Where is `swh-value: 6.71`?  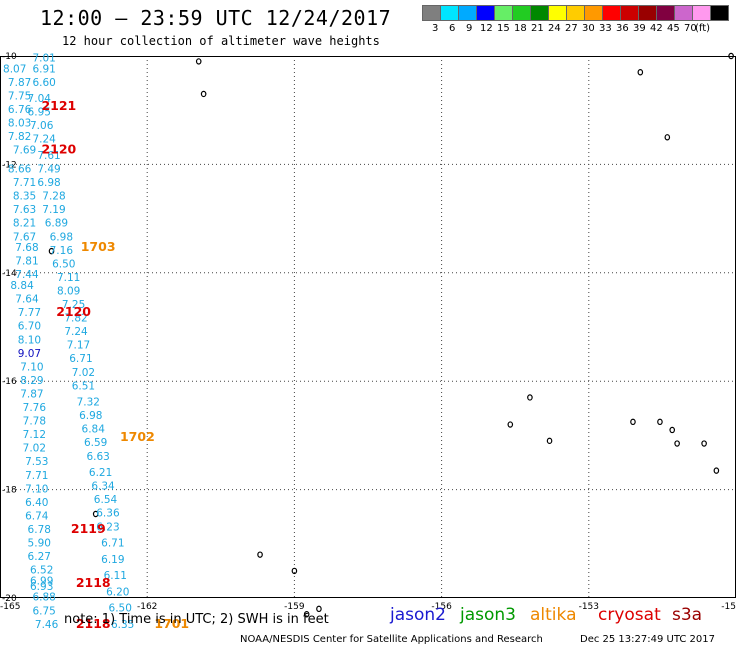 swh-value: 6.71 is located at coordinates (112, 544).